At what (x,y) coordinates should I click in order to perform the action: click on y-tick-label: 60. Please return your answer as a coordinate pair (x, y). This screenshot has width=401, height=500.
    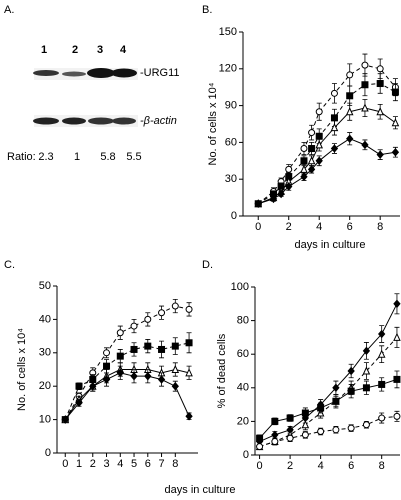
    Looking at the image, I should click on (231, 142).